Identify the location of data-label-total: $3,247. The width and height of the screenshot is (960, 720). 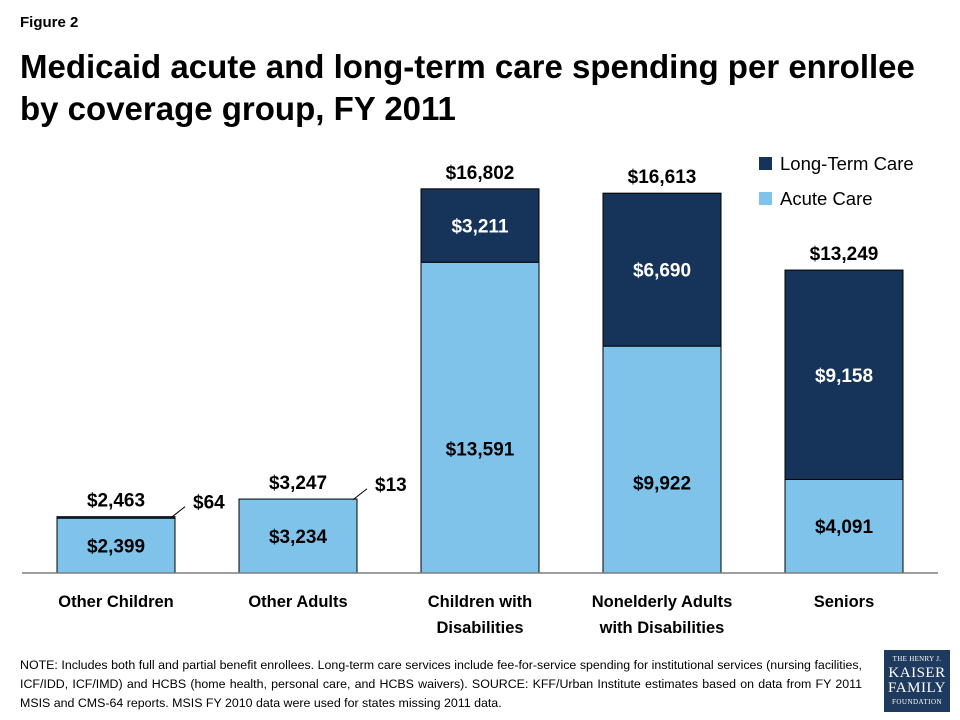
(298, 483).